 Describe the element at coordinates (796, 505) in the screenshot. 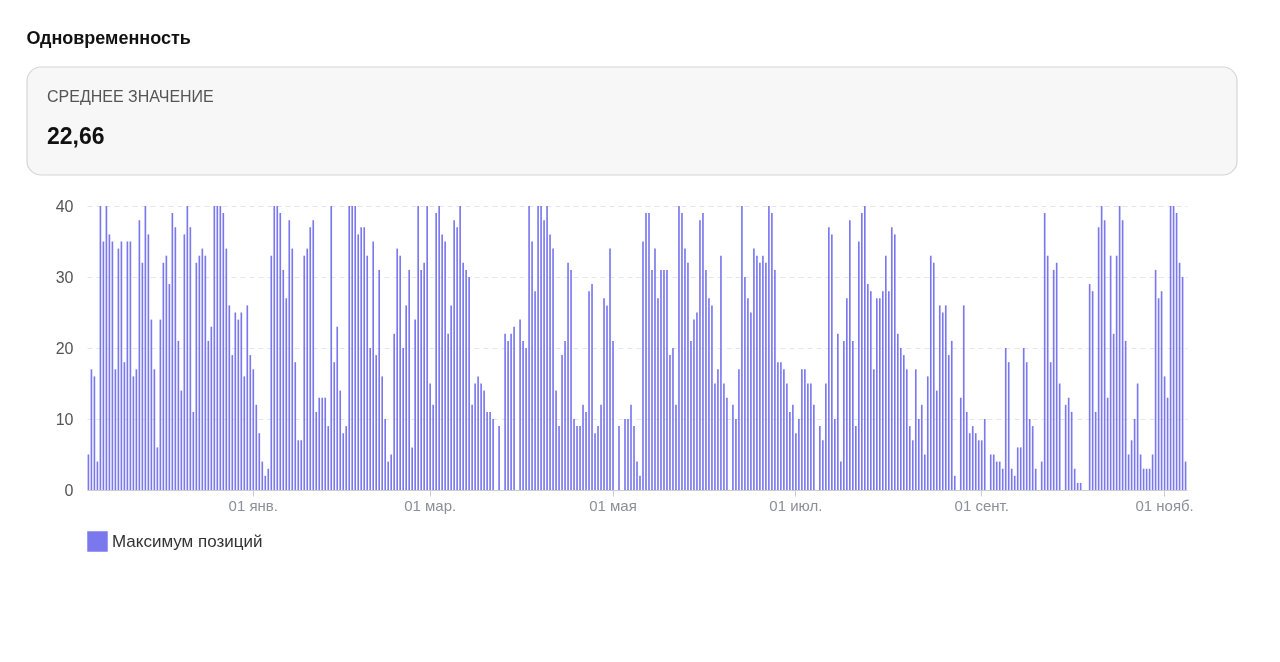

I see `x-tick-label: 01 июл.` at that location.